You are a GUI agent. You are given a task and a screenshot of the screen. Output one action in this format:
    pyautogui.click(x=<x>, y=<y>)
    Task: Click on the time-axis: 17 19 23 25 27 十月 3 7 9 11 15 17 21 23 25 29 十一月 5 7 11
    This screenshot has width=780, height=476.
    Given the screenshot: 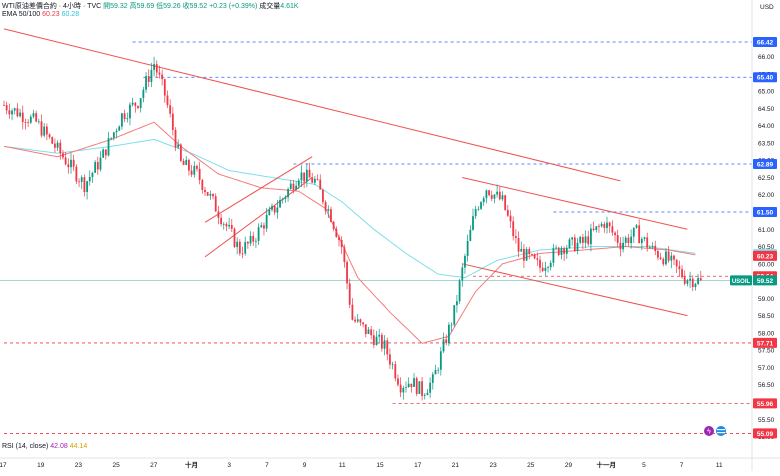 What is the action you would take?
    pyautogui.click(x=390, y=463)
    